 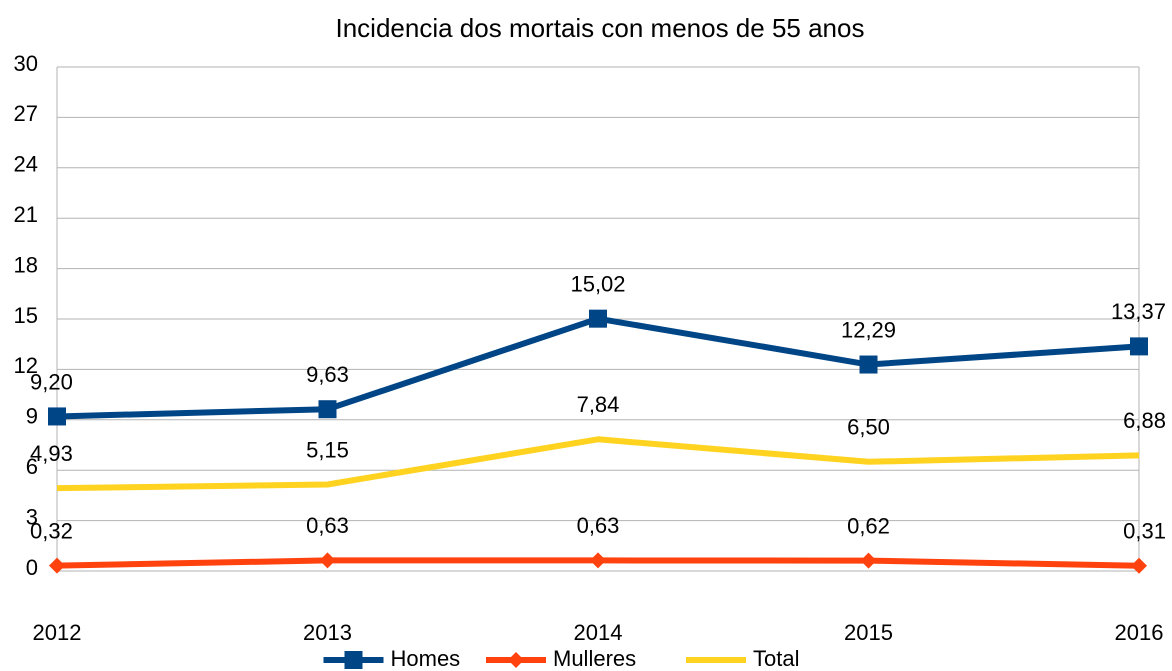 I want to click on x-tick-label: 2012, so click(x=57, y=632).